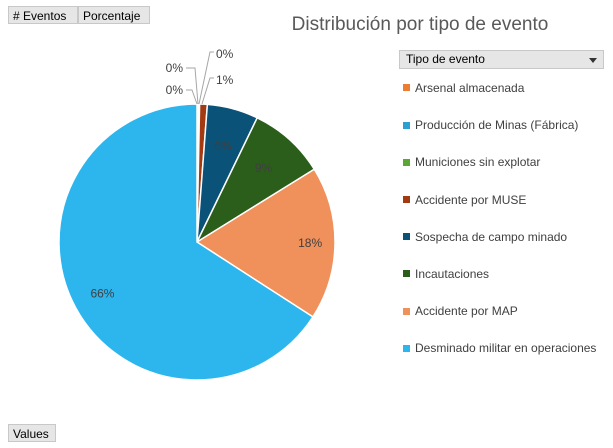 The height and width of the screenshot is (448, 613). Describe the element at coordinates (225, 54) in the screenshot. I see `data-label-municiones-sin-explotar: 0%` at that location.